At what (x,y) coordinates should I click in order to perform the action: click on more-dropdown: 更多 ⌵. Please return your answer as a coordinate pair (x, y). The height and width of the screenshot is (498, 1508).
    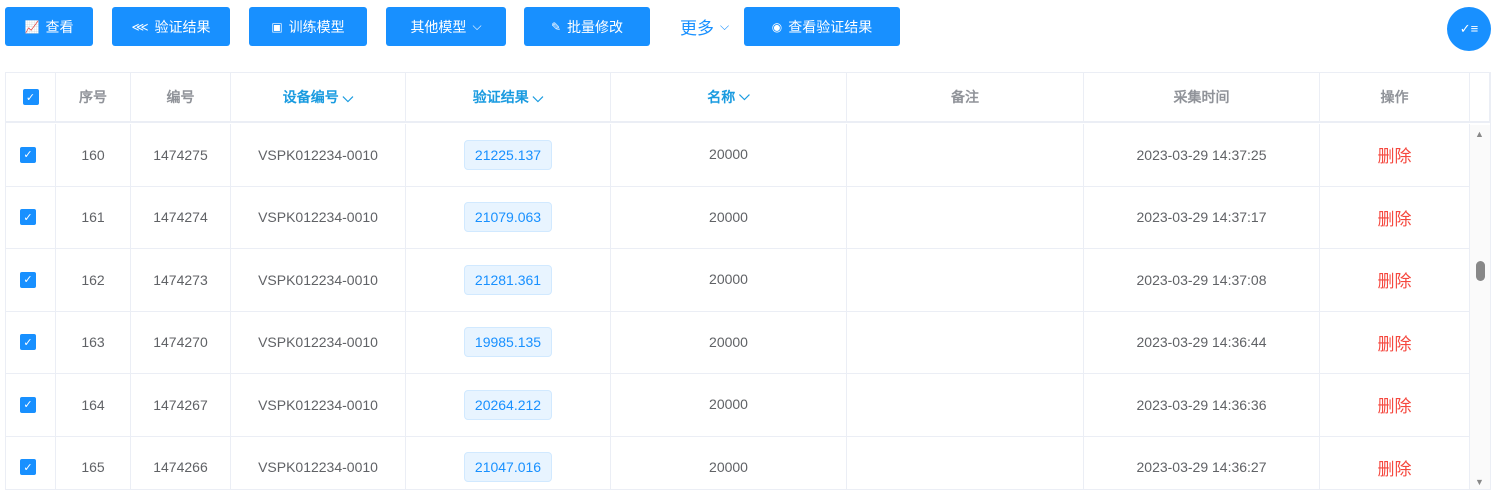
    Looking at the image, I should click on (704, 26).